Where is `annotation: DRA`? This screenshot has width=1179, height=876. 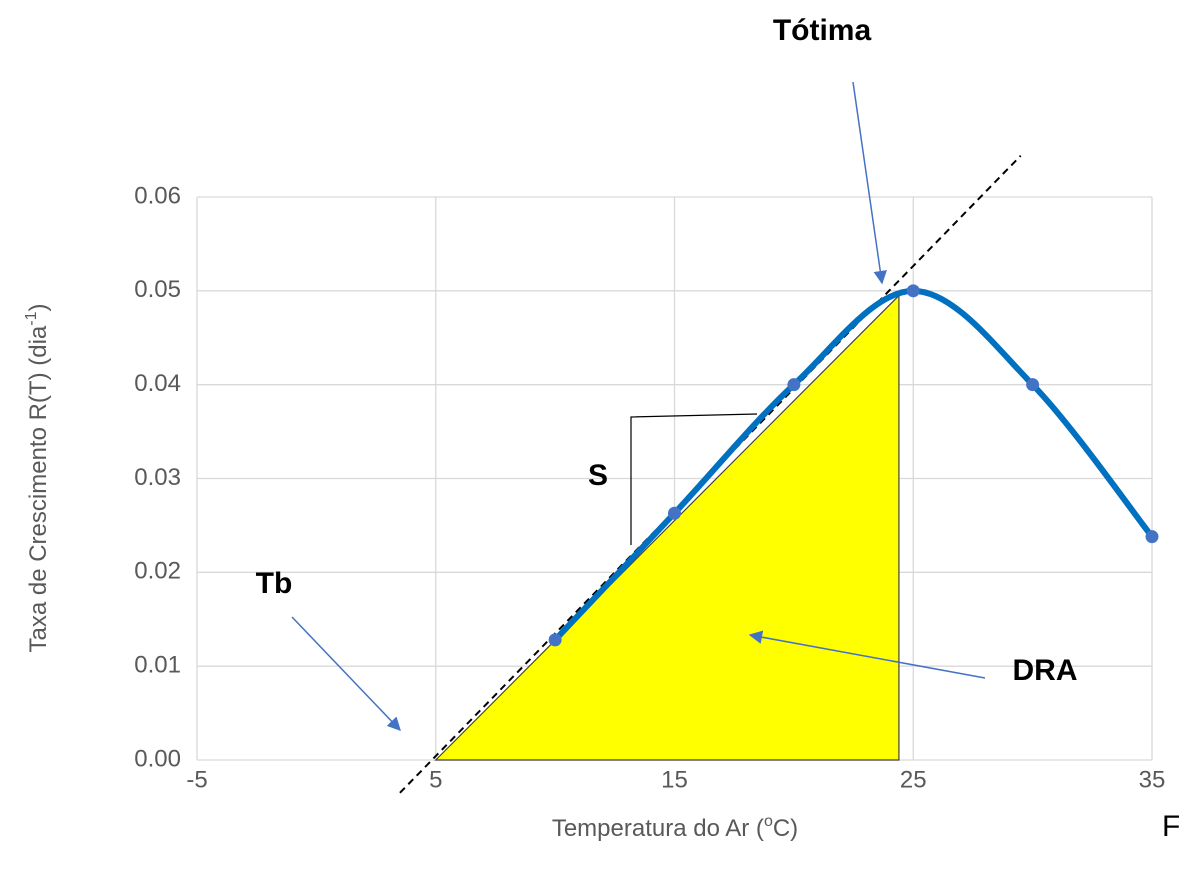
annotation: DRA is located at coordinates (1045, 670).